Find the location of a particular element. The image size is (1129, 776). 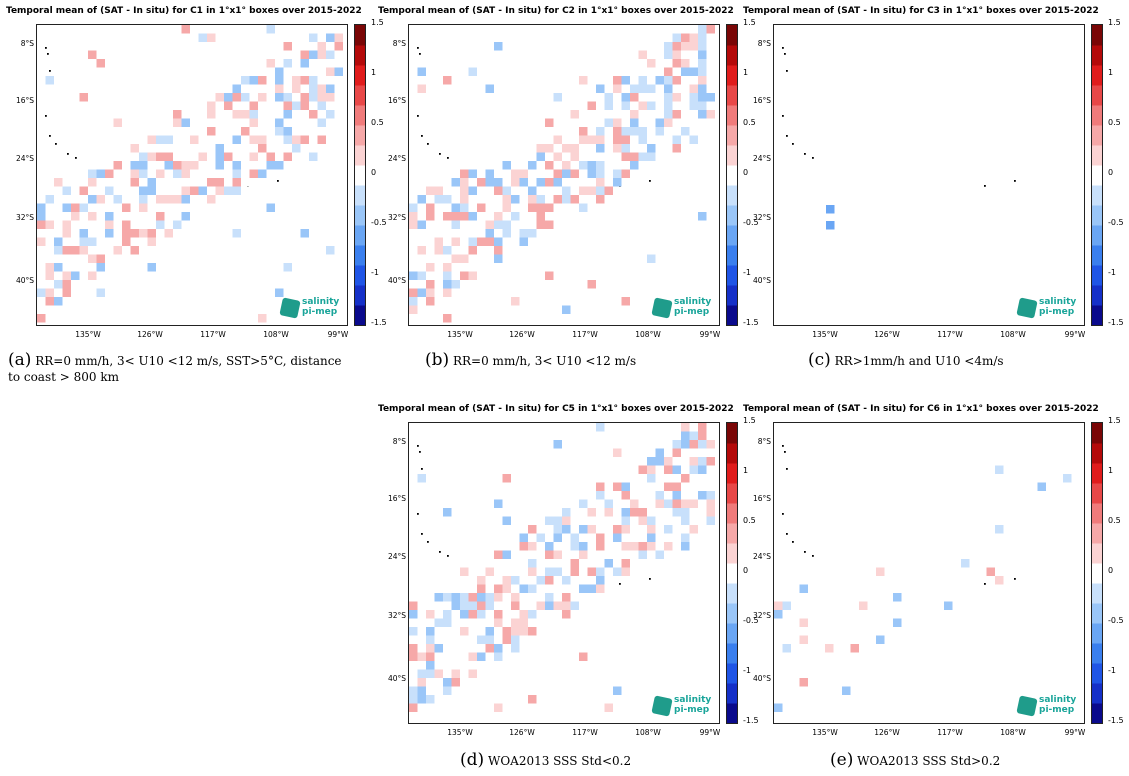

heatmap-cells is located at coordinates (190, 174).